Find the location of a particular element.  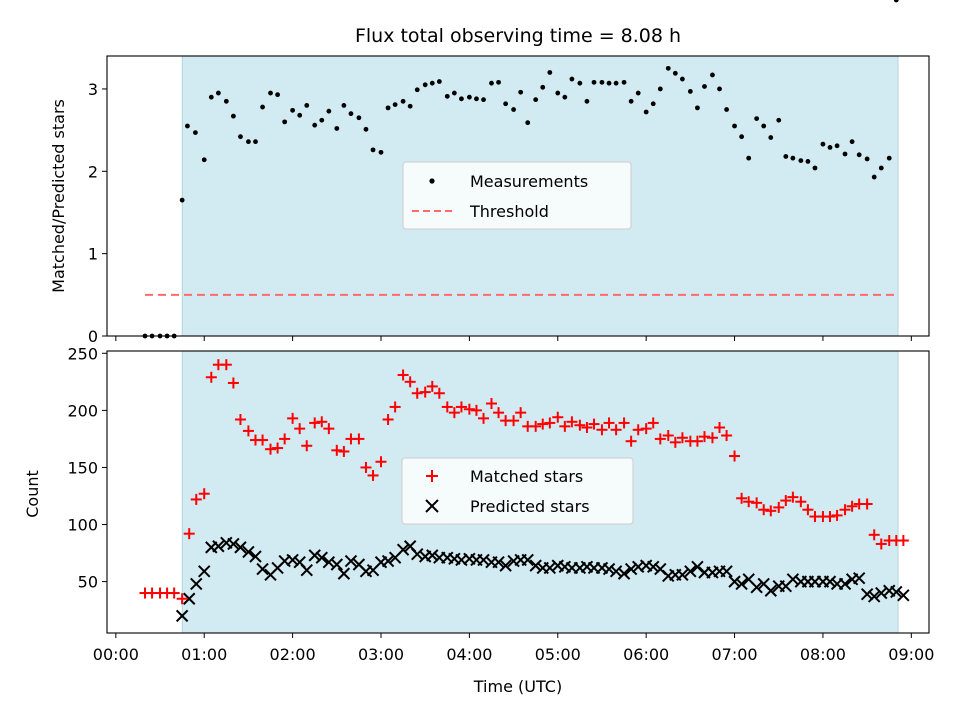

bottom-y-ticks: 50 100 150 200 250 is located at coordinates (87, 468).